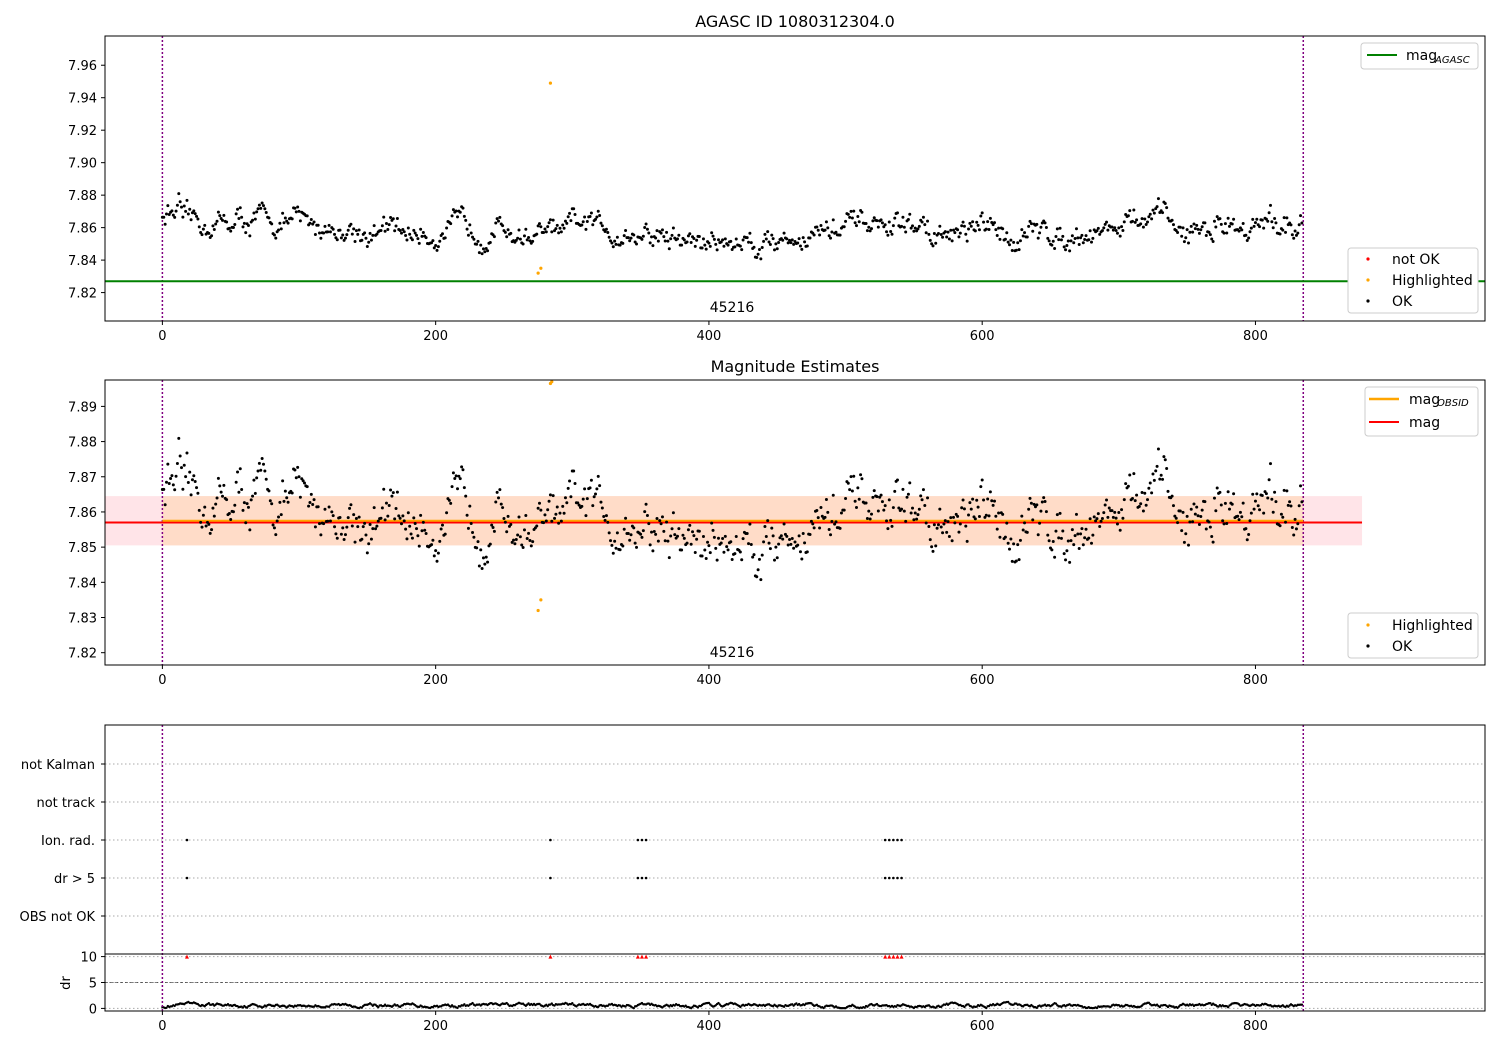 The height and width of the screenshot is (1050, 1500). What do you see at coordinates (82, 548) in the screenshot?
I see `y-tick-label: 7.85` at bounding box center [82, 548].